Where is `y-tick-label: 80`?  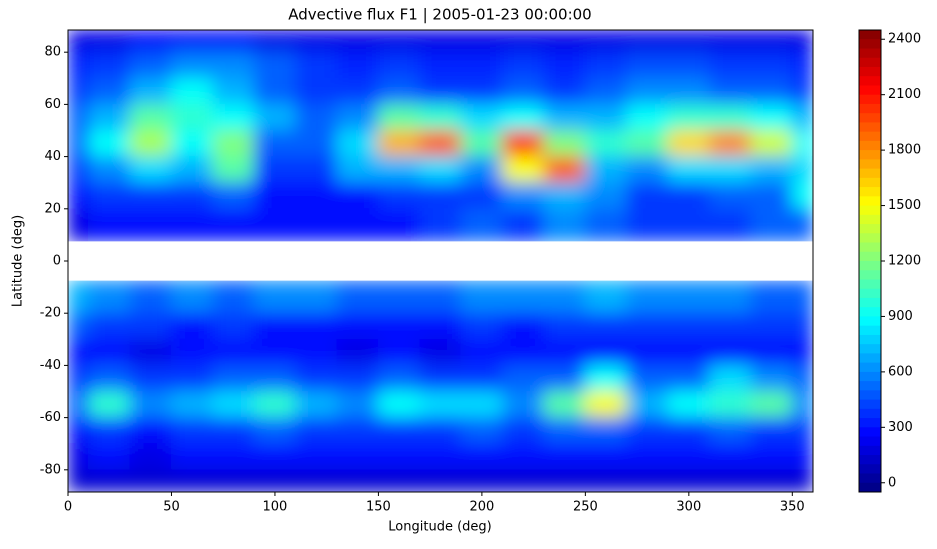 y-tick-label: 80 is located at coordinates (52, 52).